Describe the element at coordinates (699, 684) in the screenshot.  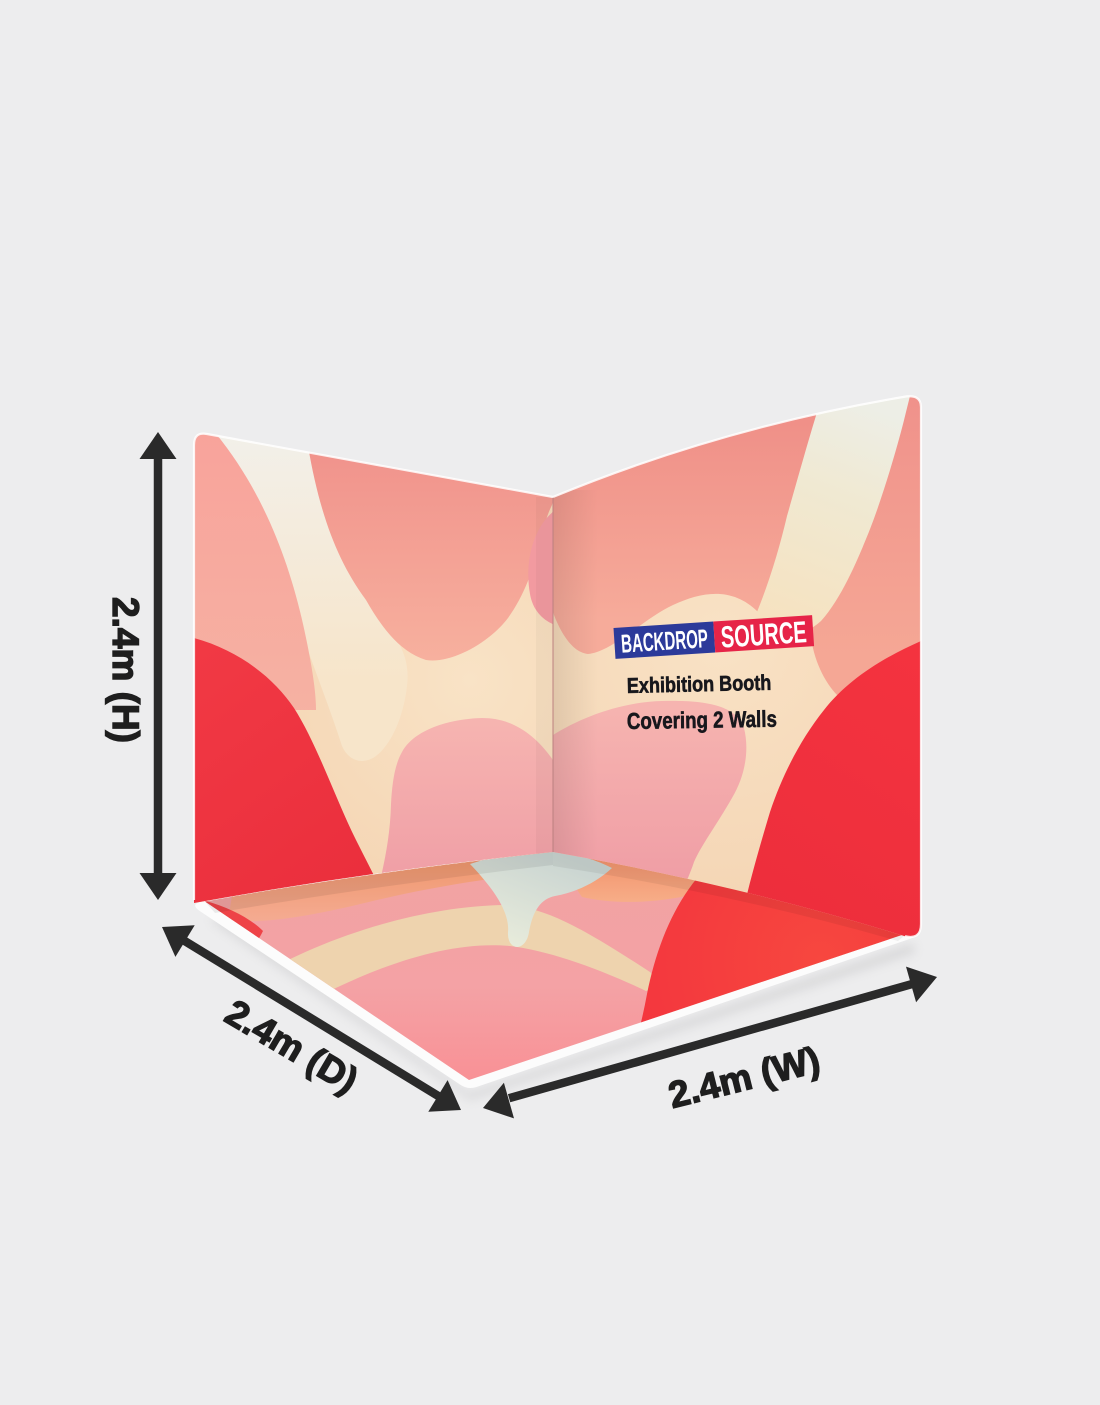
I see `svg-text: Exhibition Booth` at that location.